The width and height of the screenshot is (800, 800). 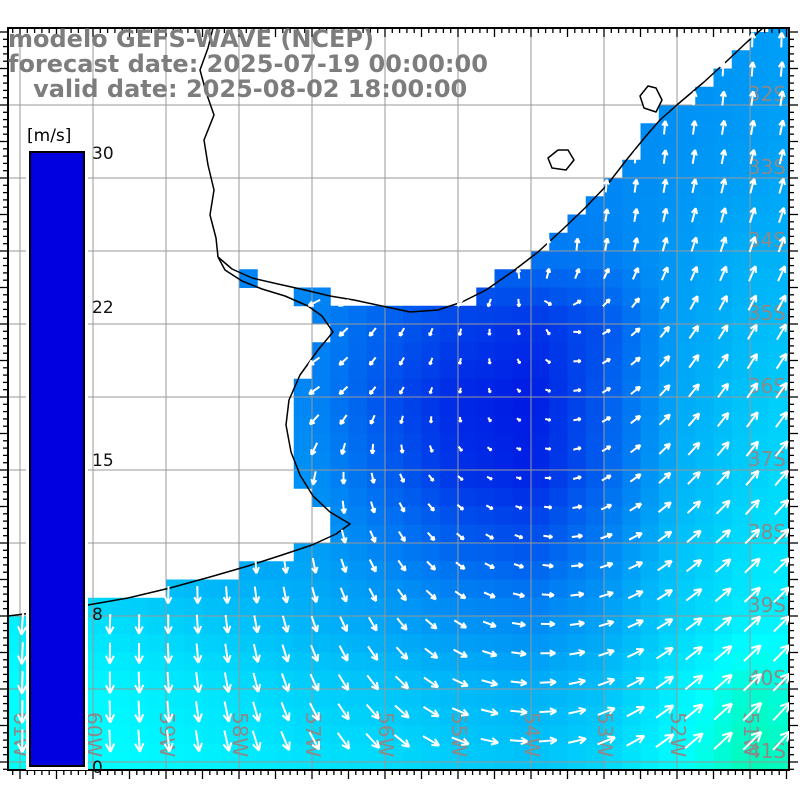 I want to click on colorbar, so click(x=57, y=459).